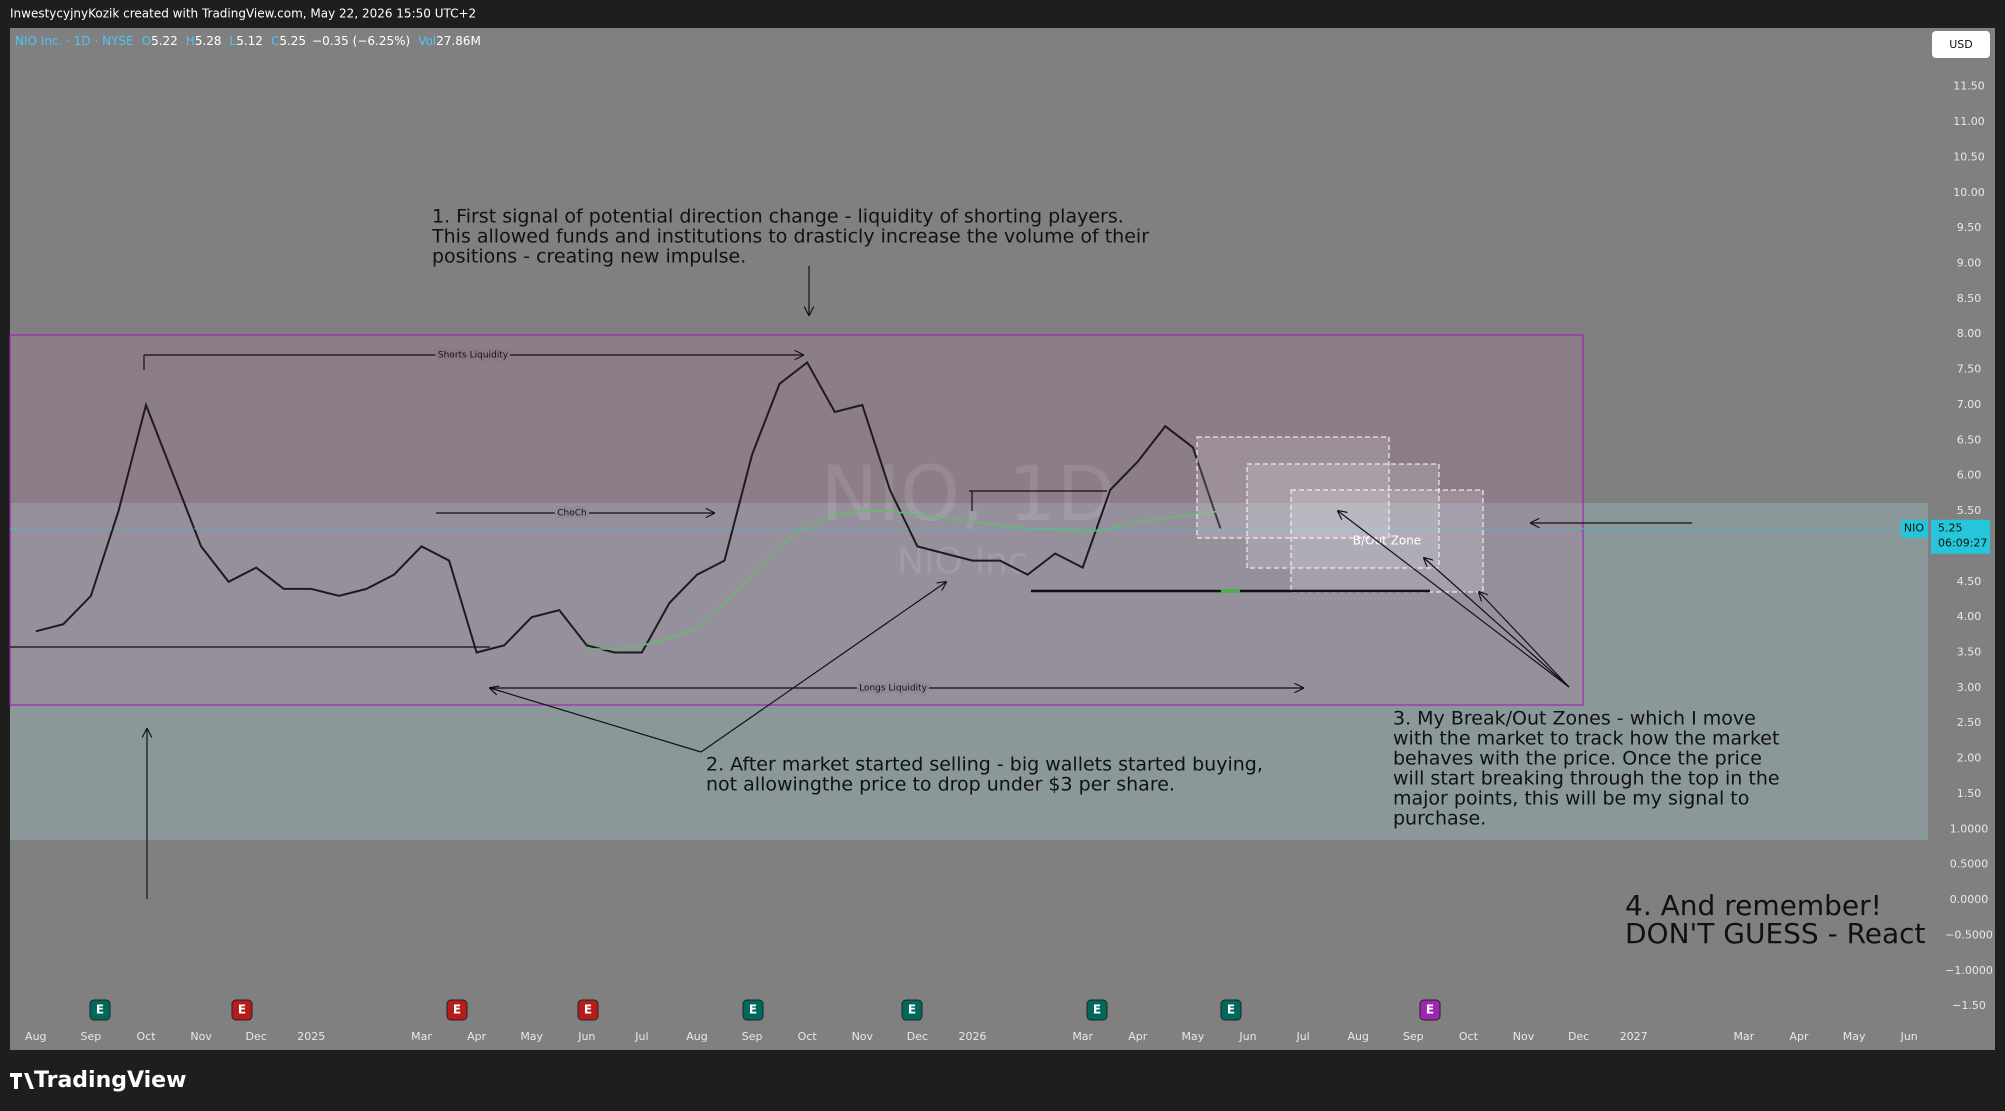 This screenshot has height=1111, width=2005. I want to click on legend-item: NIO Inc. · 1D · NYSE, so click(74, 41).